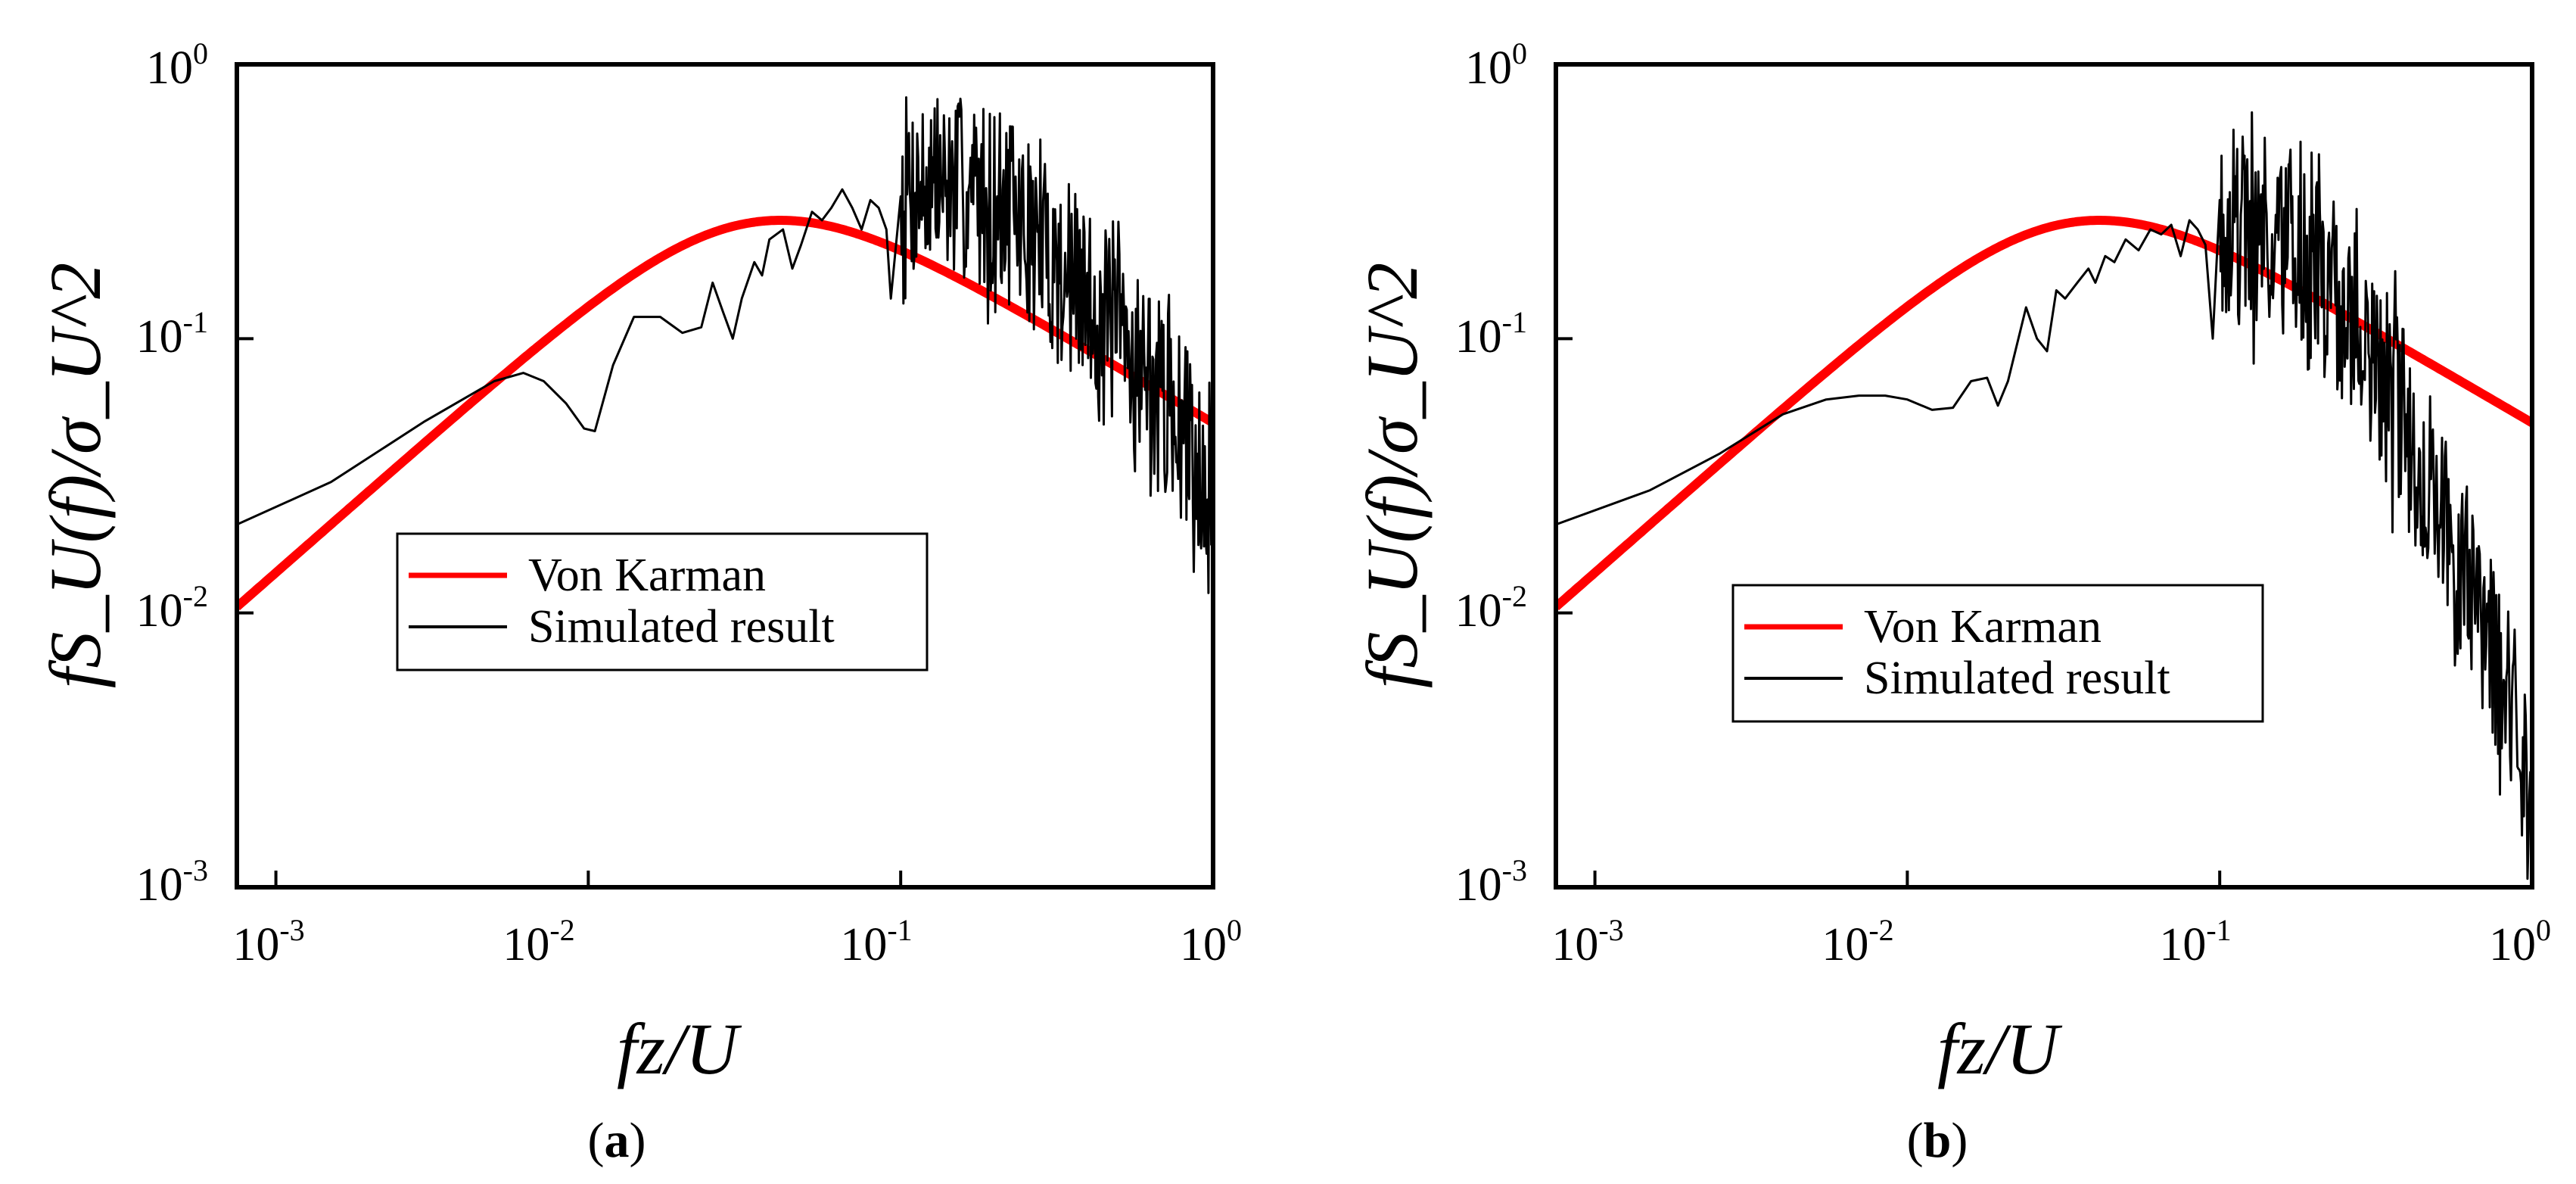  I want to click on panel-caption: (a), so click(617, 1141).